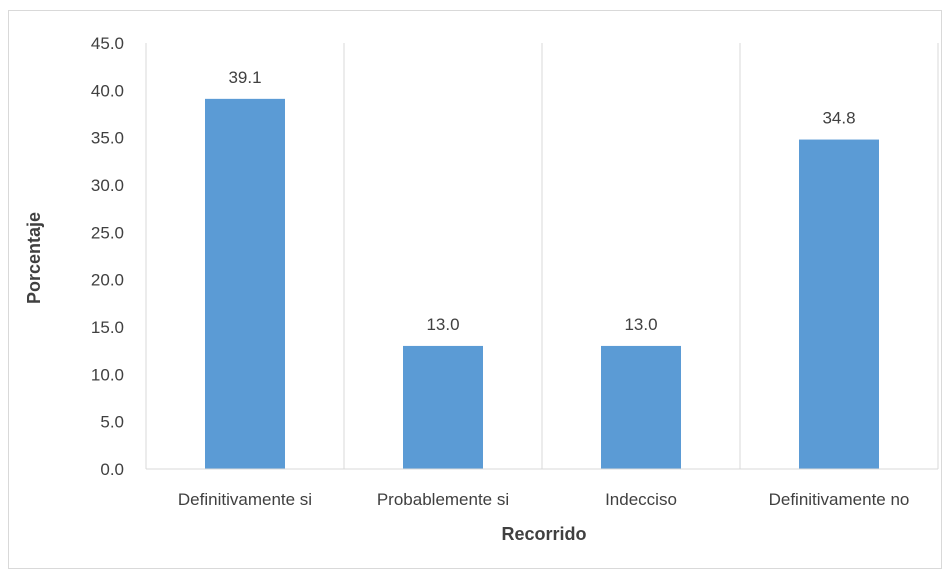 Image resolution: width=952 pixels, height=579 pixels. Describe the element at coordinates (107, 43) in the screenshot. I see `y-tick-label: 45.0` at that location.